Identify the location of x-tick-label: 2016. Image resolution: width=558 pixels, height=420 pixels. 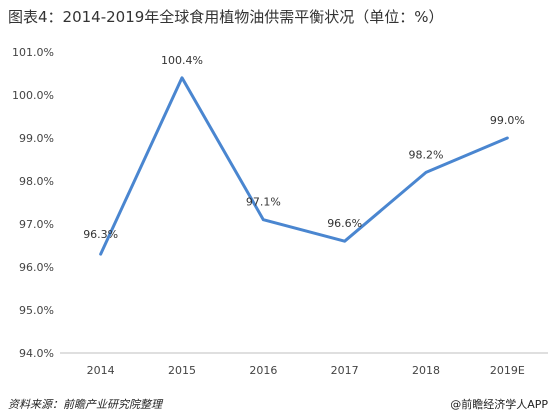
(263, 370).